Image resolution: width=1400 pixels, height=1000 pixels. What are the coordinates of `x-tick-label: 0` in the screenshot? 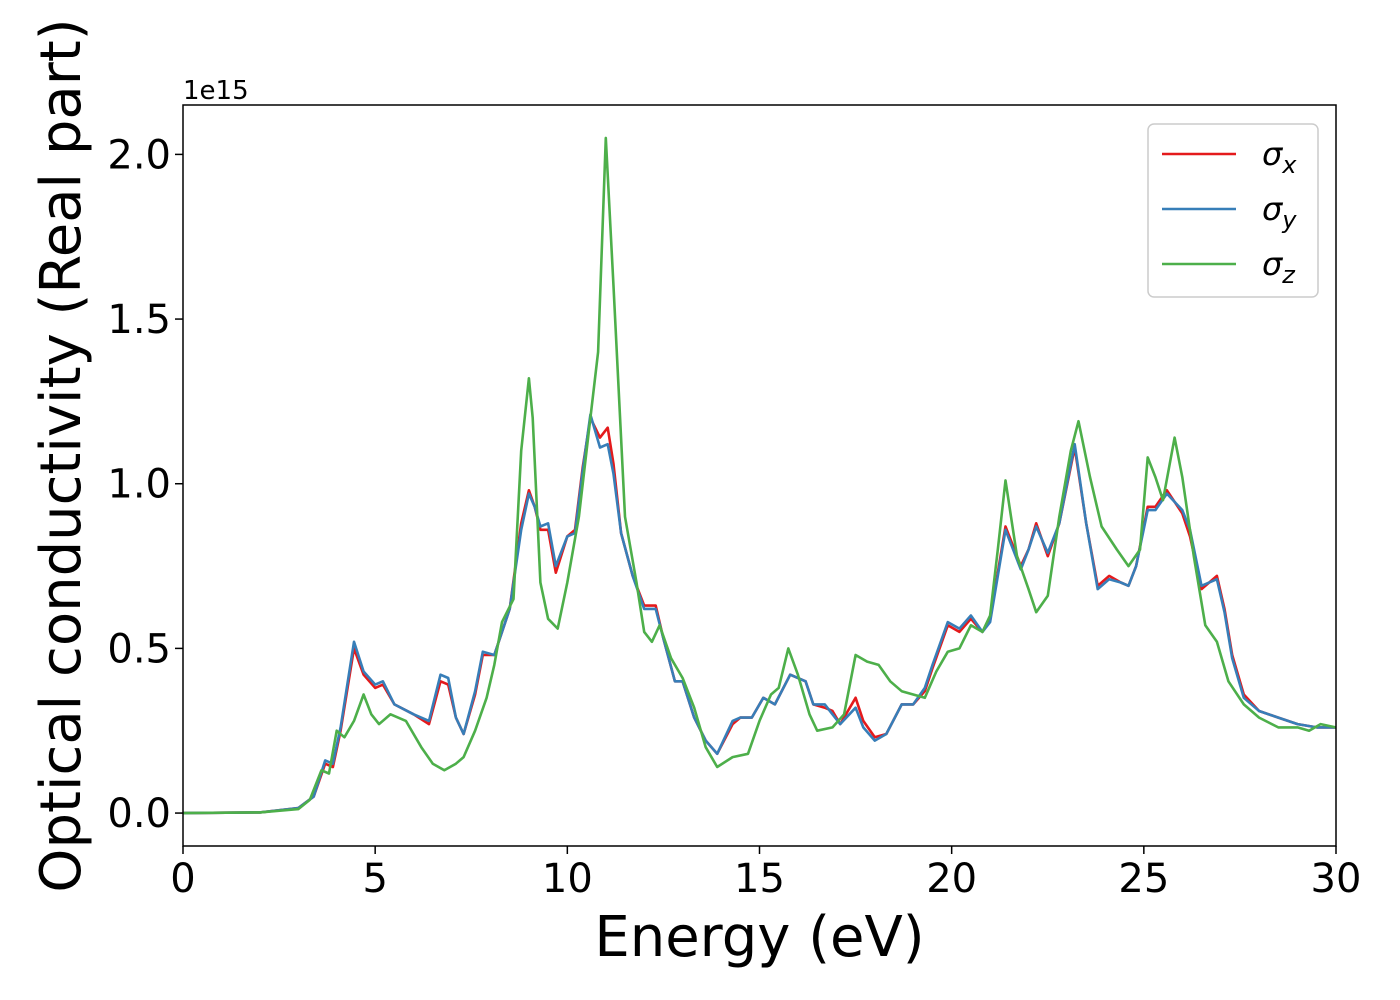 It's located at (182, 879).